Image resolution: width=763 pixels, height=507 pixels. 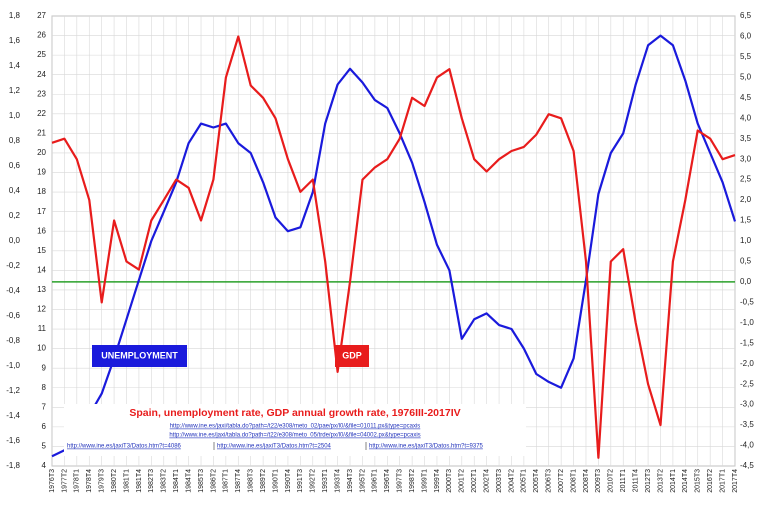 I want to click on x-tick-label: 2015T3, so click(x=698, y=481).